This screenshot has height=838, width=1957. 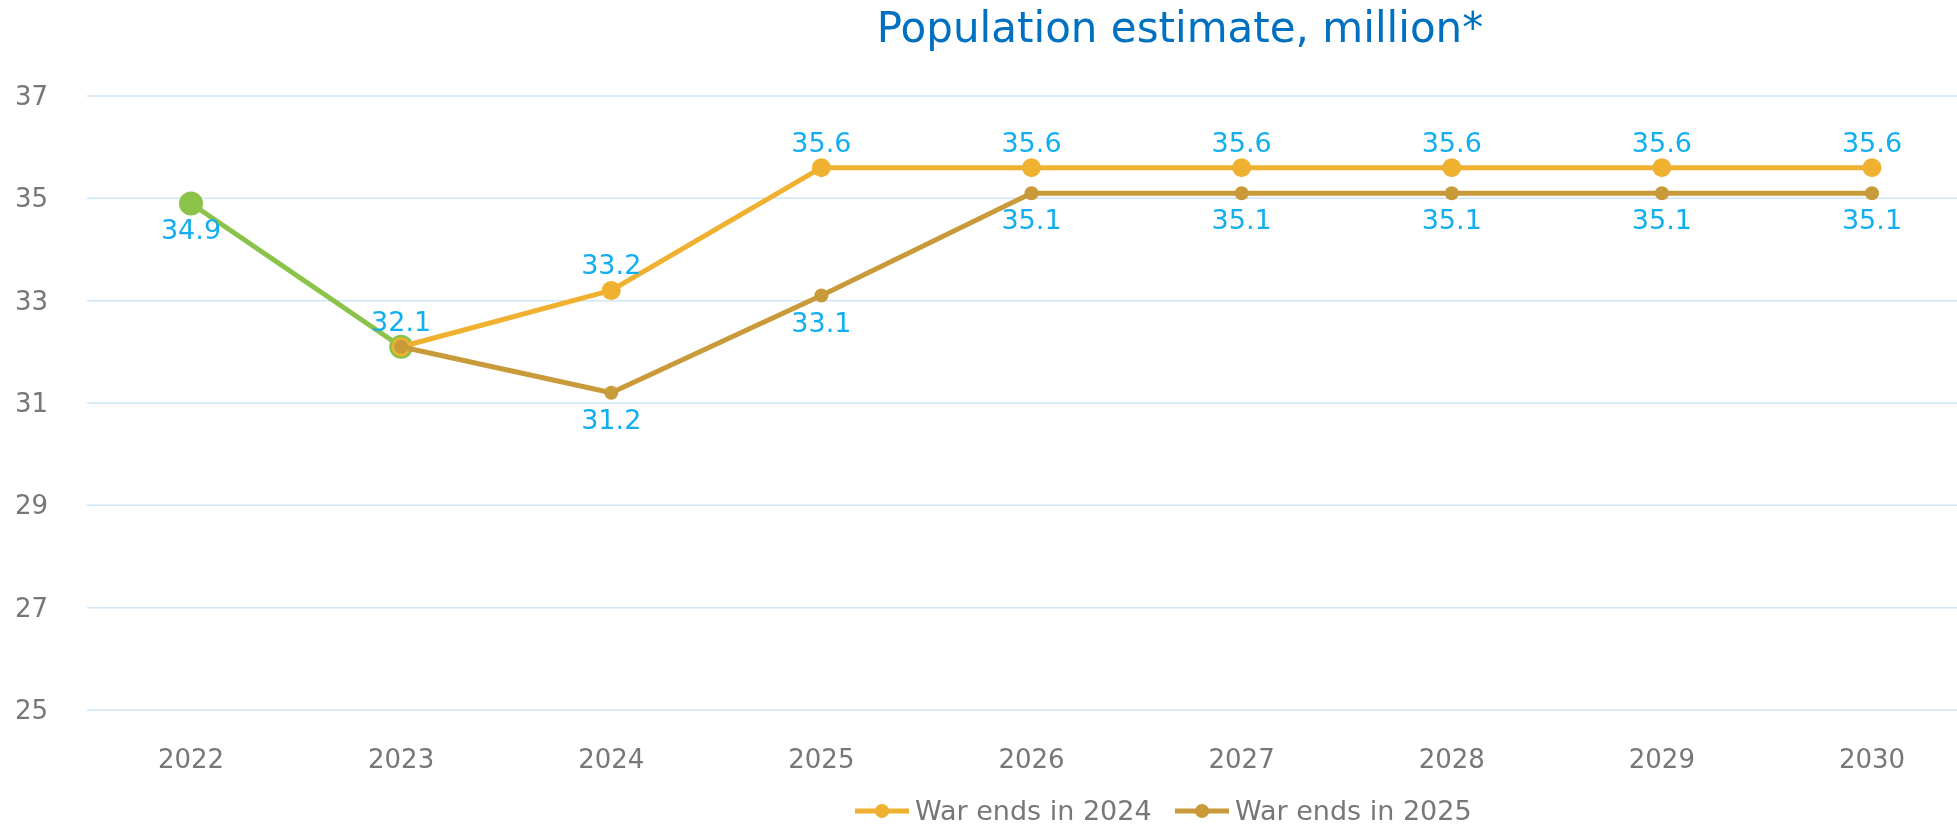 What do you see at coordinates (1451, 759) in the screenshot?
I see `x-tick-label: 2028` at bounding box center [1451, 759].